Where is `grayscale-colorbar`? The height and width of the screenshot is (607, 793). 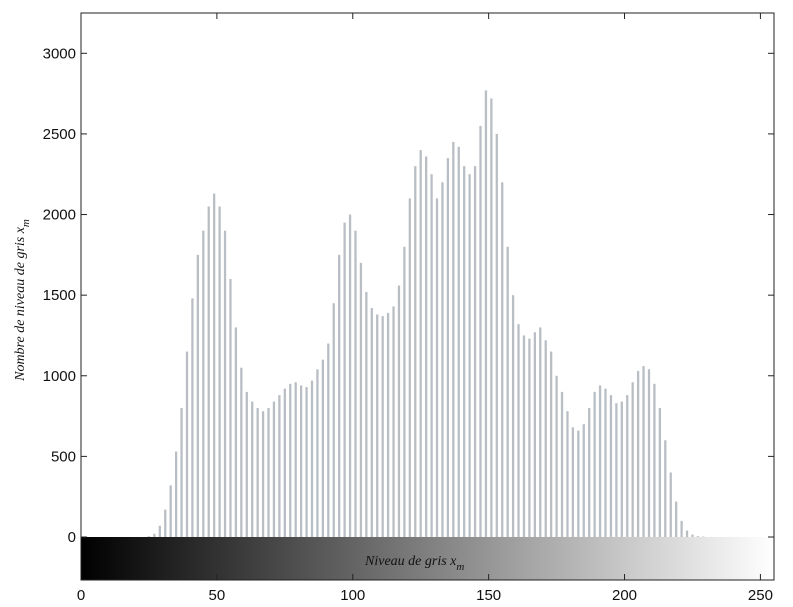
grayscale-colorbar is located at coordinates (427, 558).